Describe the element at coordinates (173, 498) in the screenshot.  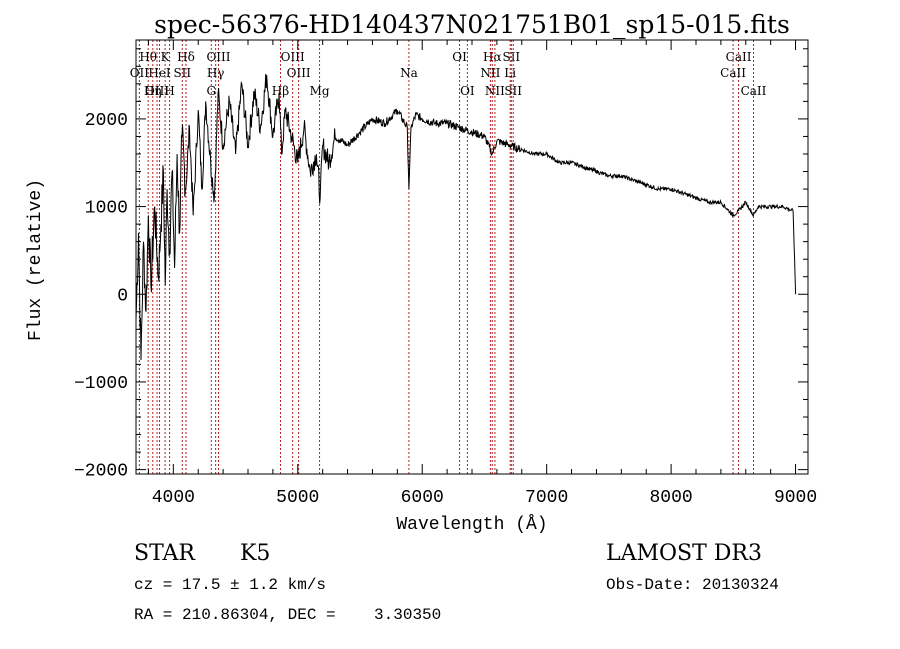
I see `x-tick-label-0: 4000` at that location.